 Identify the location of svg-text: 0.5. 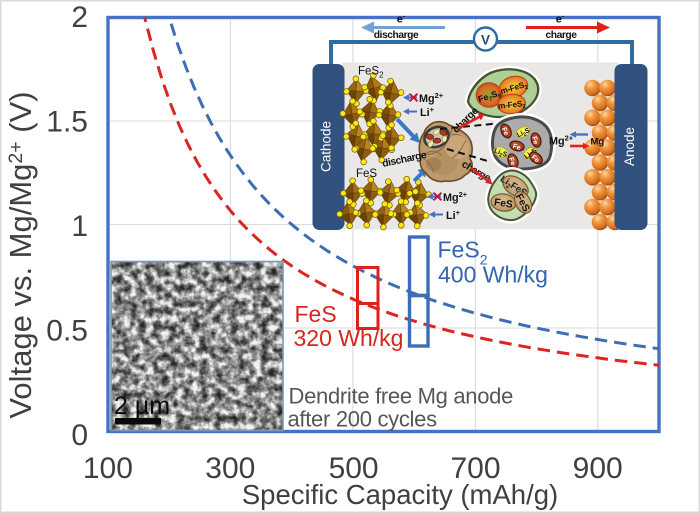
(67, 331).